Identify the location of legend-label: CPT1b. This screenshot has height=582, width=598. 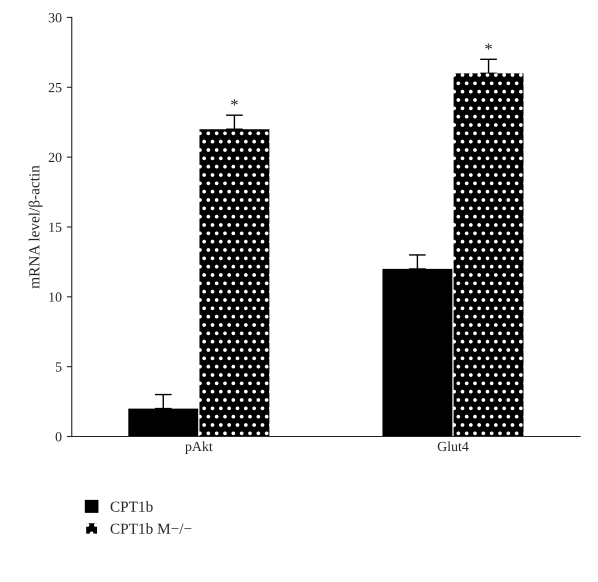
(131, 506).